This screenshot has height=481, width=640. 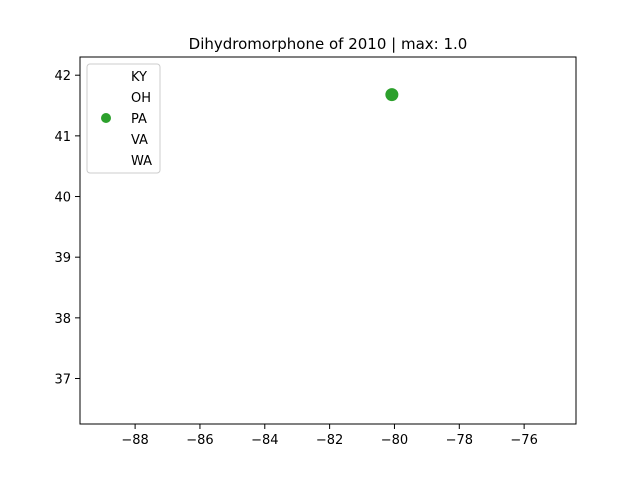 What do you see at coordinates (62, 137) in the screenshot?
I see `y-tick-label: 41` at bounding box center [62, 137].